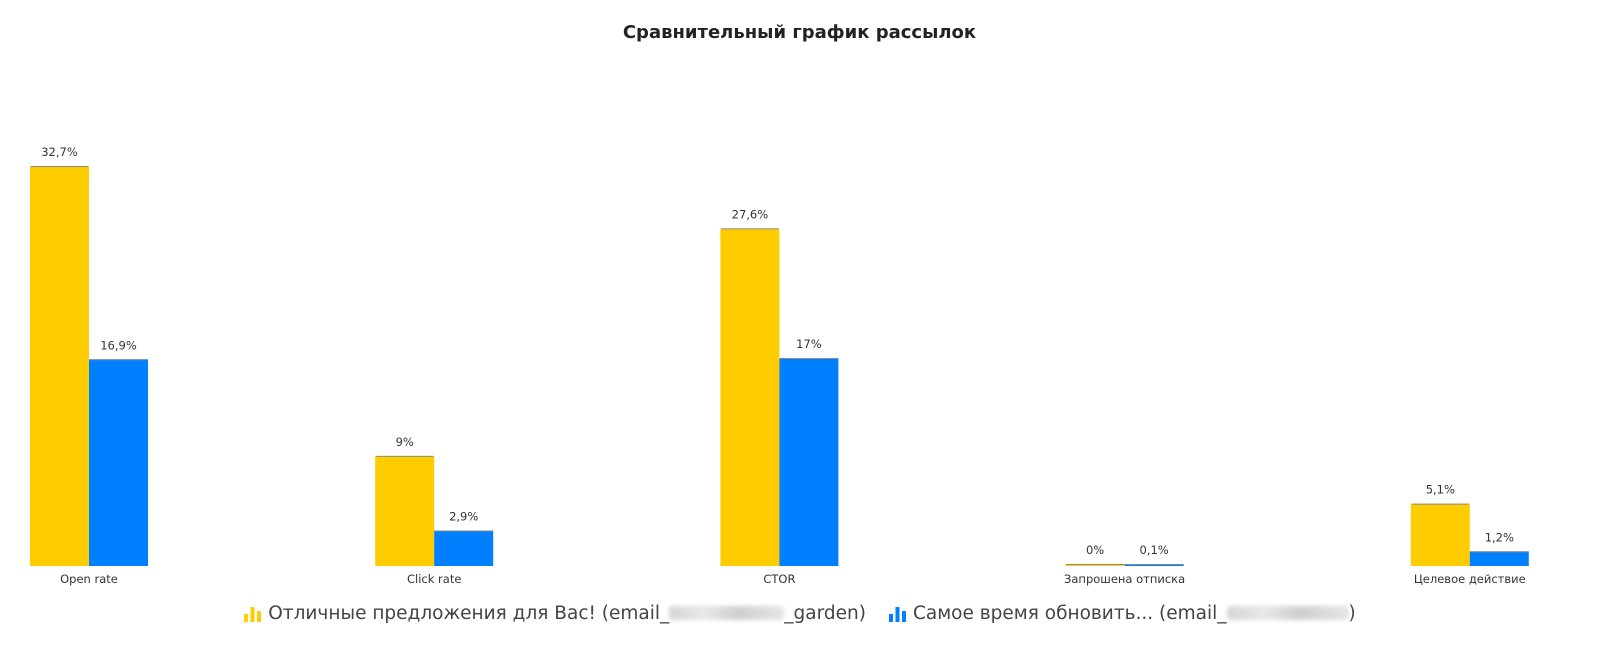 The image size is (1599, 649). What do you see at coordinates (825, 613) in the screenshot?
I see `legend-label-suffix: _garden)` at bounding box center [825, 613].